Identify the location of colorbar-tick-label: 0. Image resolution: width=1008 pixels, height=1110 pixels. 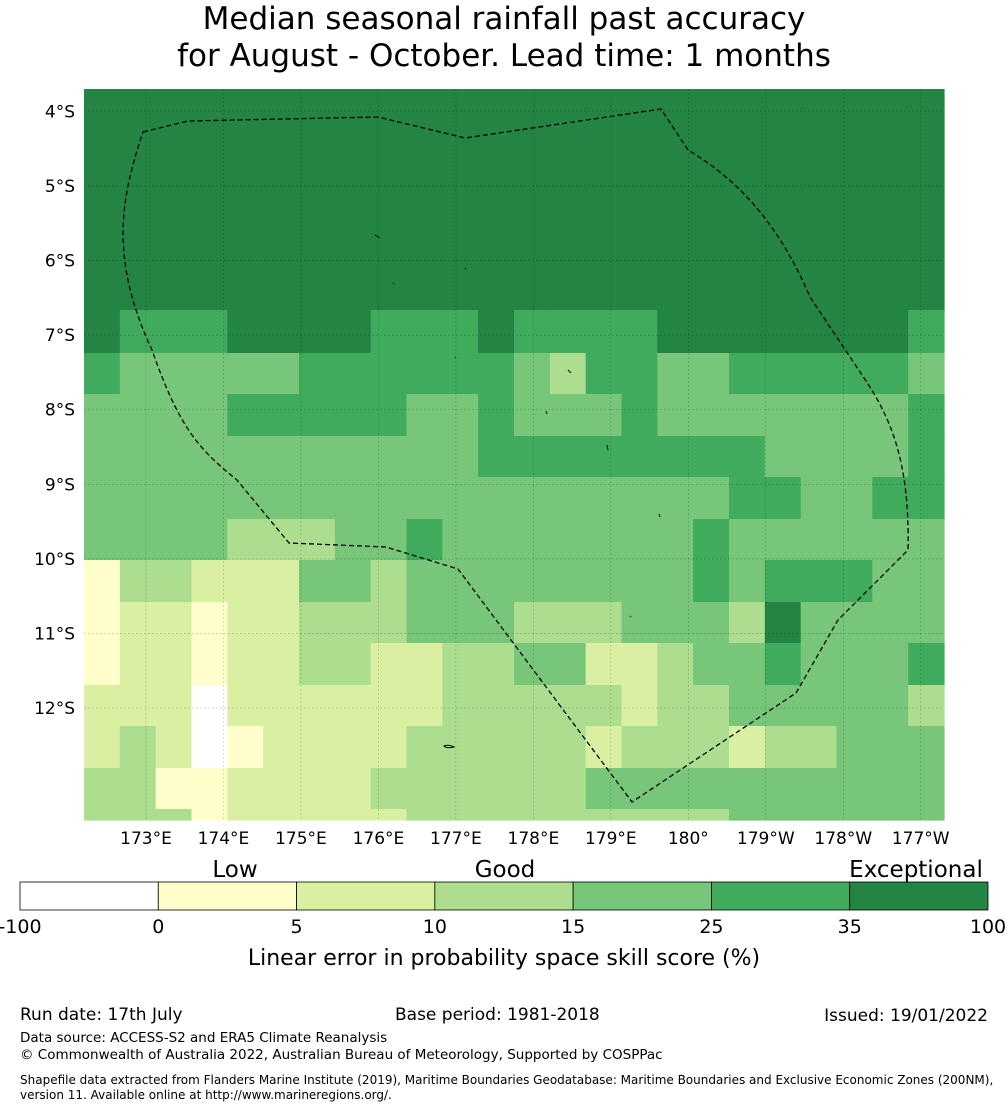
(158, 927).